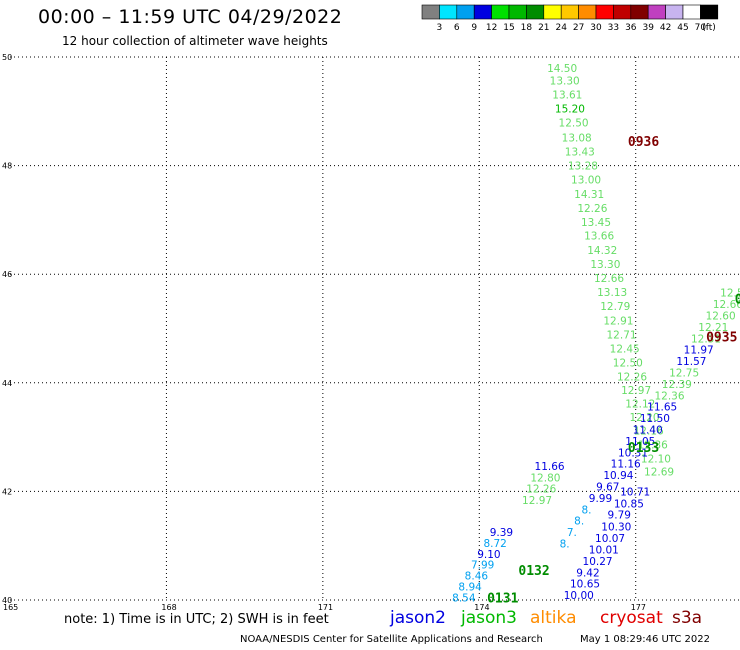 This screenshot has width=740, height=650. I want to click on lon-tick-label: 174, so click(481, 607).